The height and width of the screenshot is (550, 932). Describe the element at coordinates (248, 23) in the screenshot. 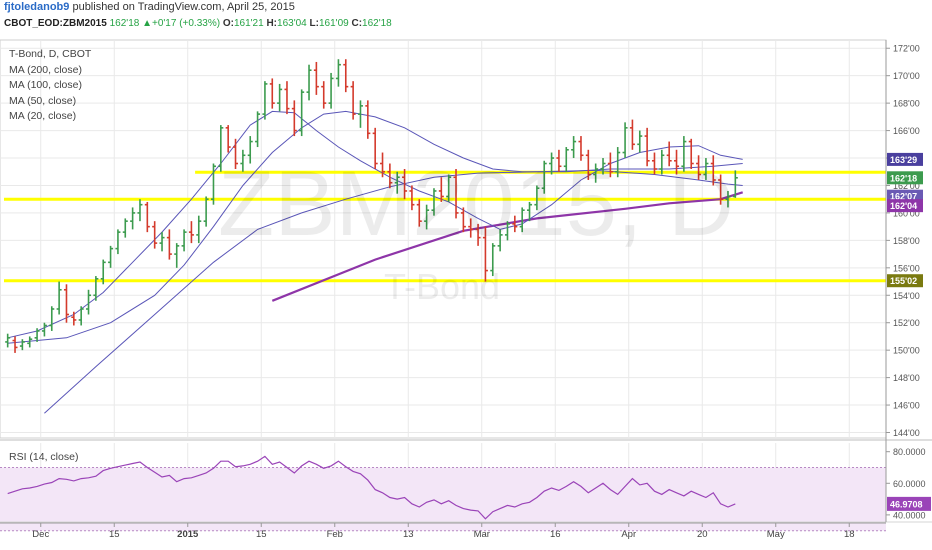

I see `open-value: 161'21` at that location.